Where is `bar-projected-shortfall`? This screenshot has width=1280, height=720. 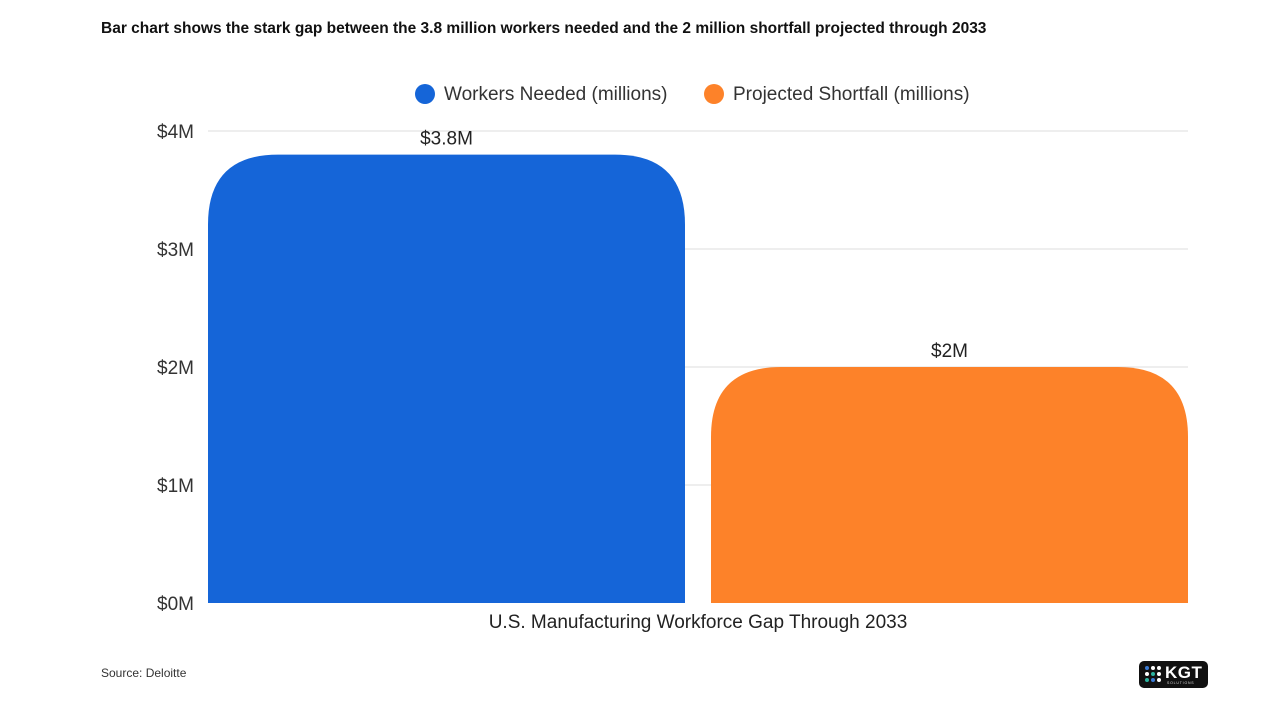
bar-projected-shortfall is located at coordinates (949, 485).